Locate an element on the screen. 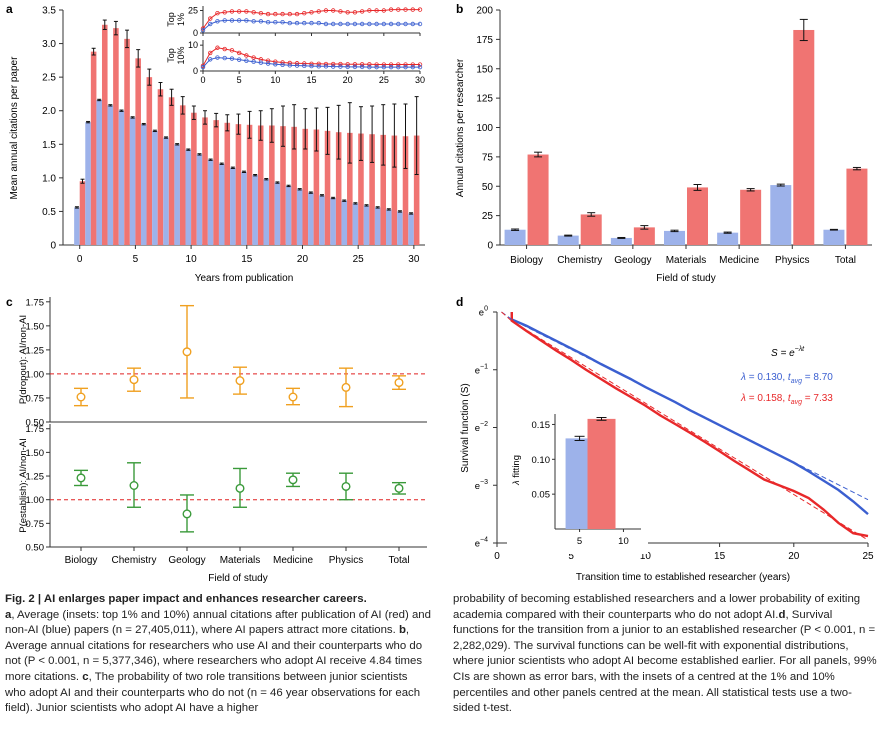  y-tick-label: 1.5 is located at coordinates (49, 145).